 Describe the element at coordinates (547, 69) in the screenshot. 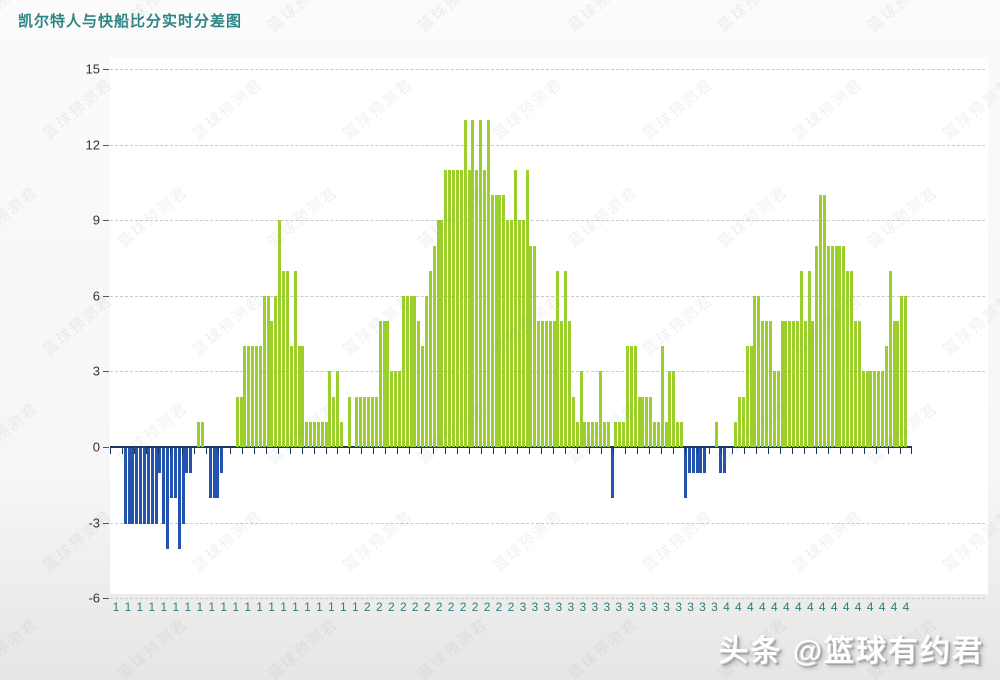

I see `gridline-y15` at that location.